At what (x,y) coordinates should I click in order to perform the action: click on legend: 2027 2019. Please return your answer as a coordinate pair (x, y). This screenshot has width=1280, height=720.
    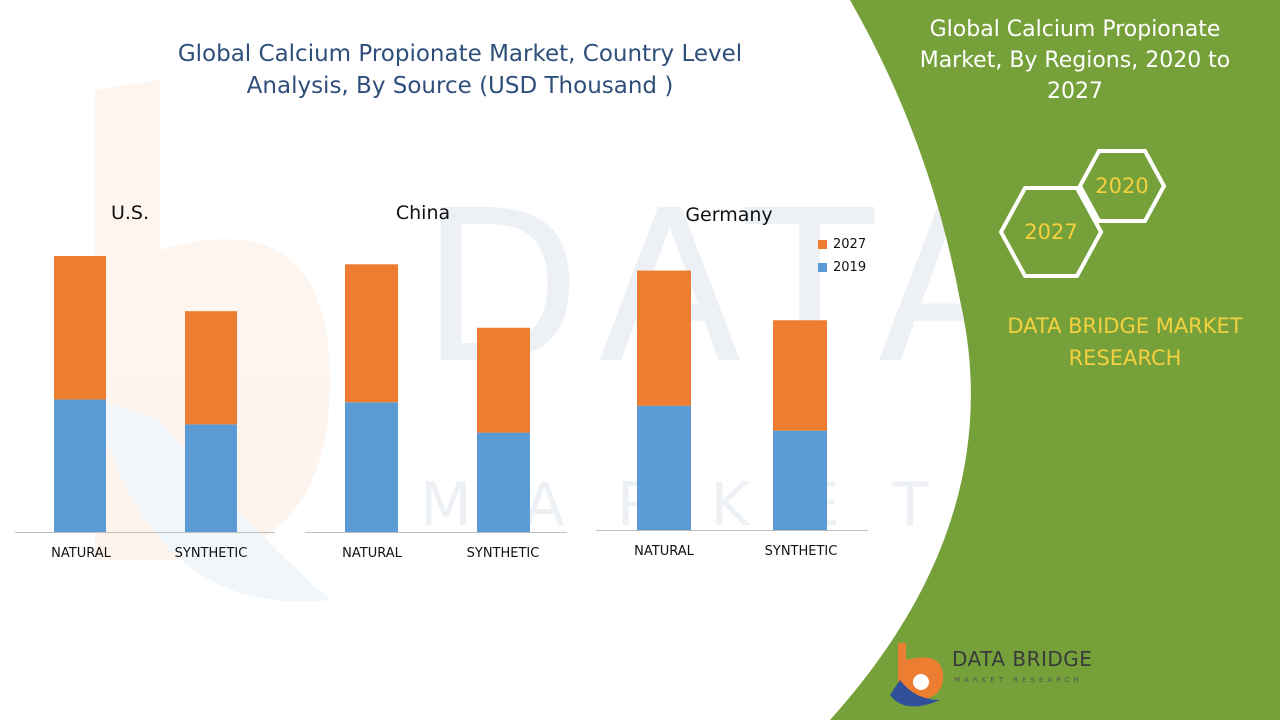
    Looking at the image, I should click on (842, 256).